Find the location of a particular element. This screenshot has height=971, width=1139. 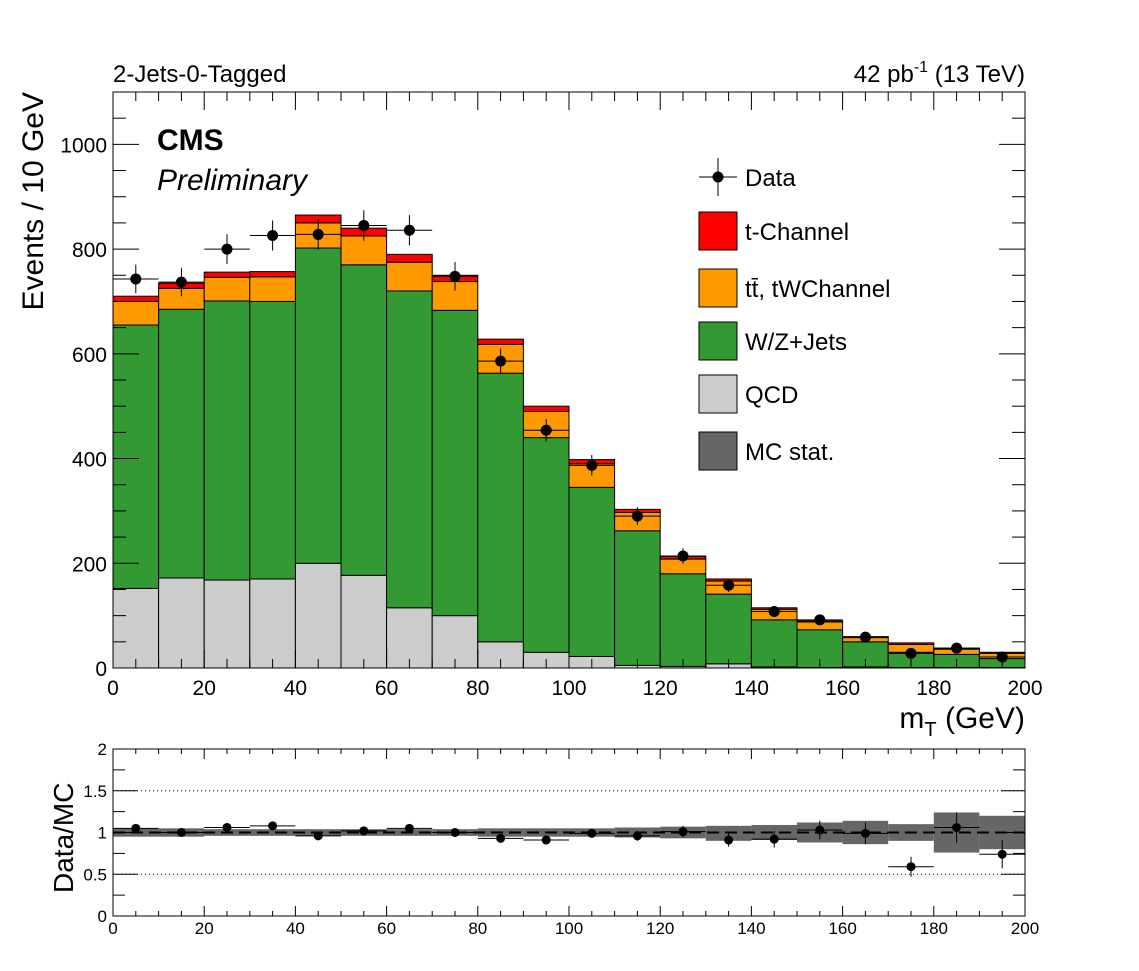

ratio-x-tick-label: 40 is located at coordinates (295, 928).